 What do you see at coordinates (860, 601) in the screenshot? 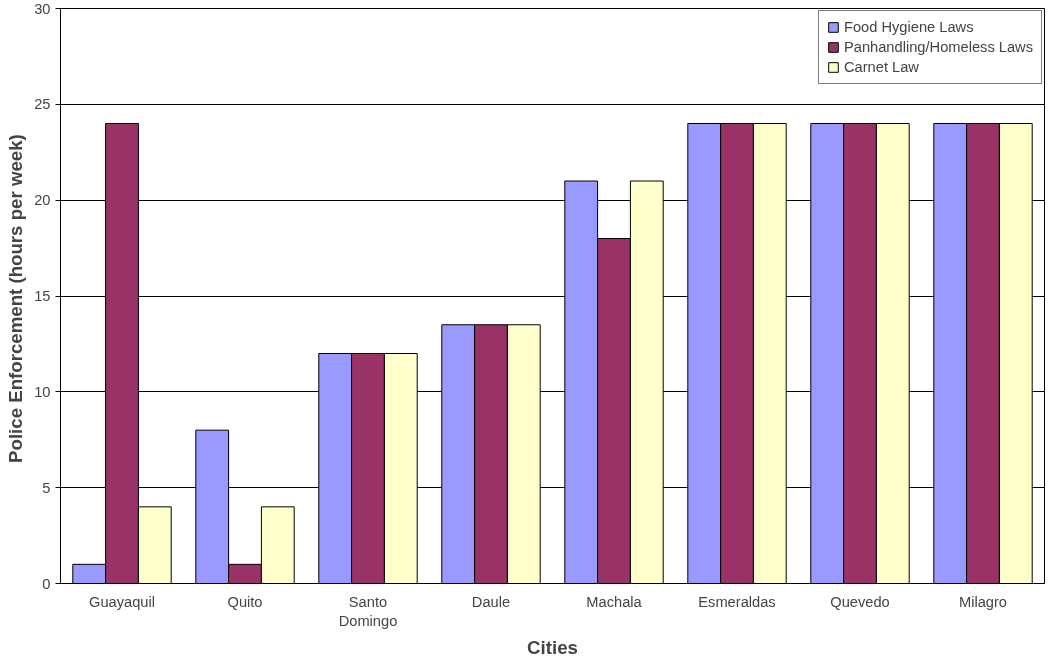
I see `x-tick-label: Quevedo` at bounding box center [860, 601].